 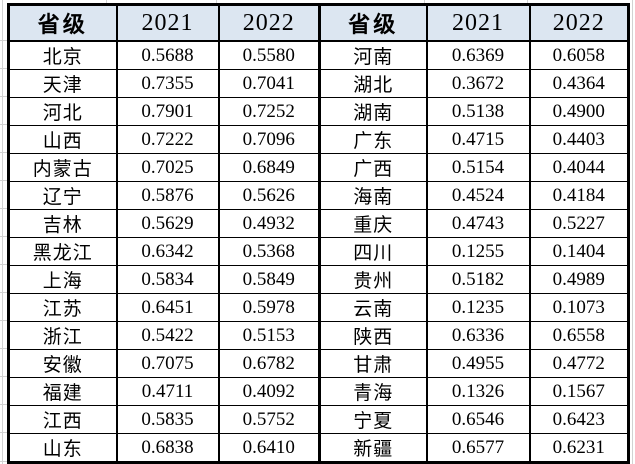 I want to click on table-row: 福建 0.4711 0.4092 青海 0.1326 0.1567, so click(x=318, y=391).